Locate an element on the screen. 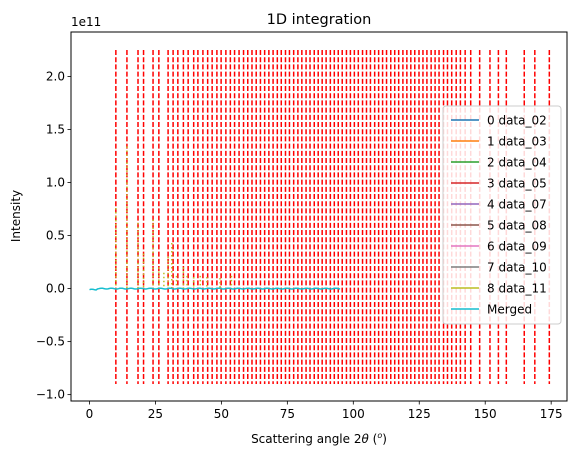 The height and width of the screenshot is (460, 578). x-tick-label: 50 is located at coordinates (221, 414).